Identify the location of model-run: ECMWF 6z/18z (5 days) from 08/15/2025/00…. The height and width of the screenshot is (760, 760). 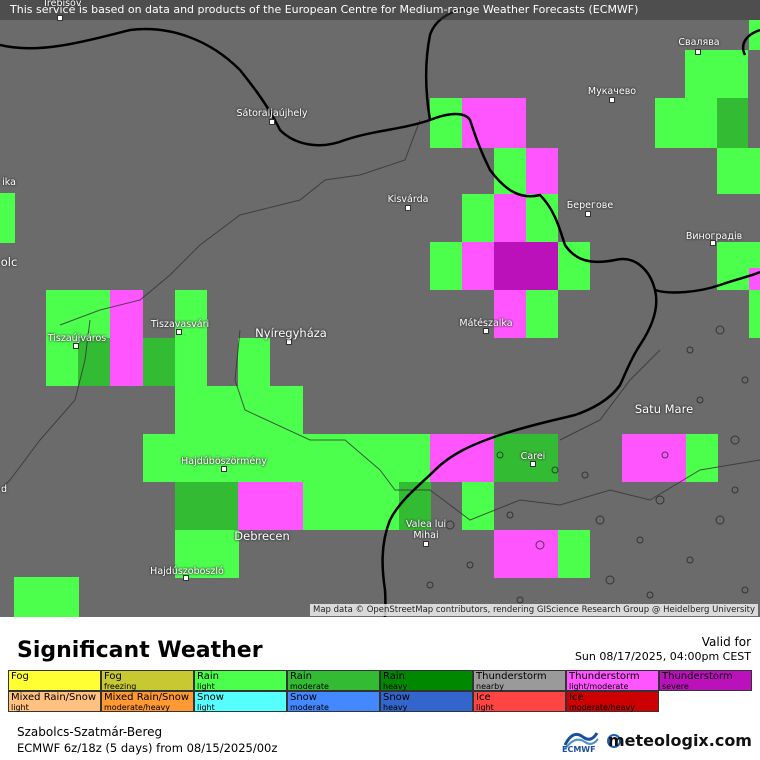
(147, 748).